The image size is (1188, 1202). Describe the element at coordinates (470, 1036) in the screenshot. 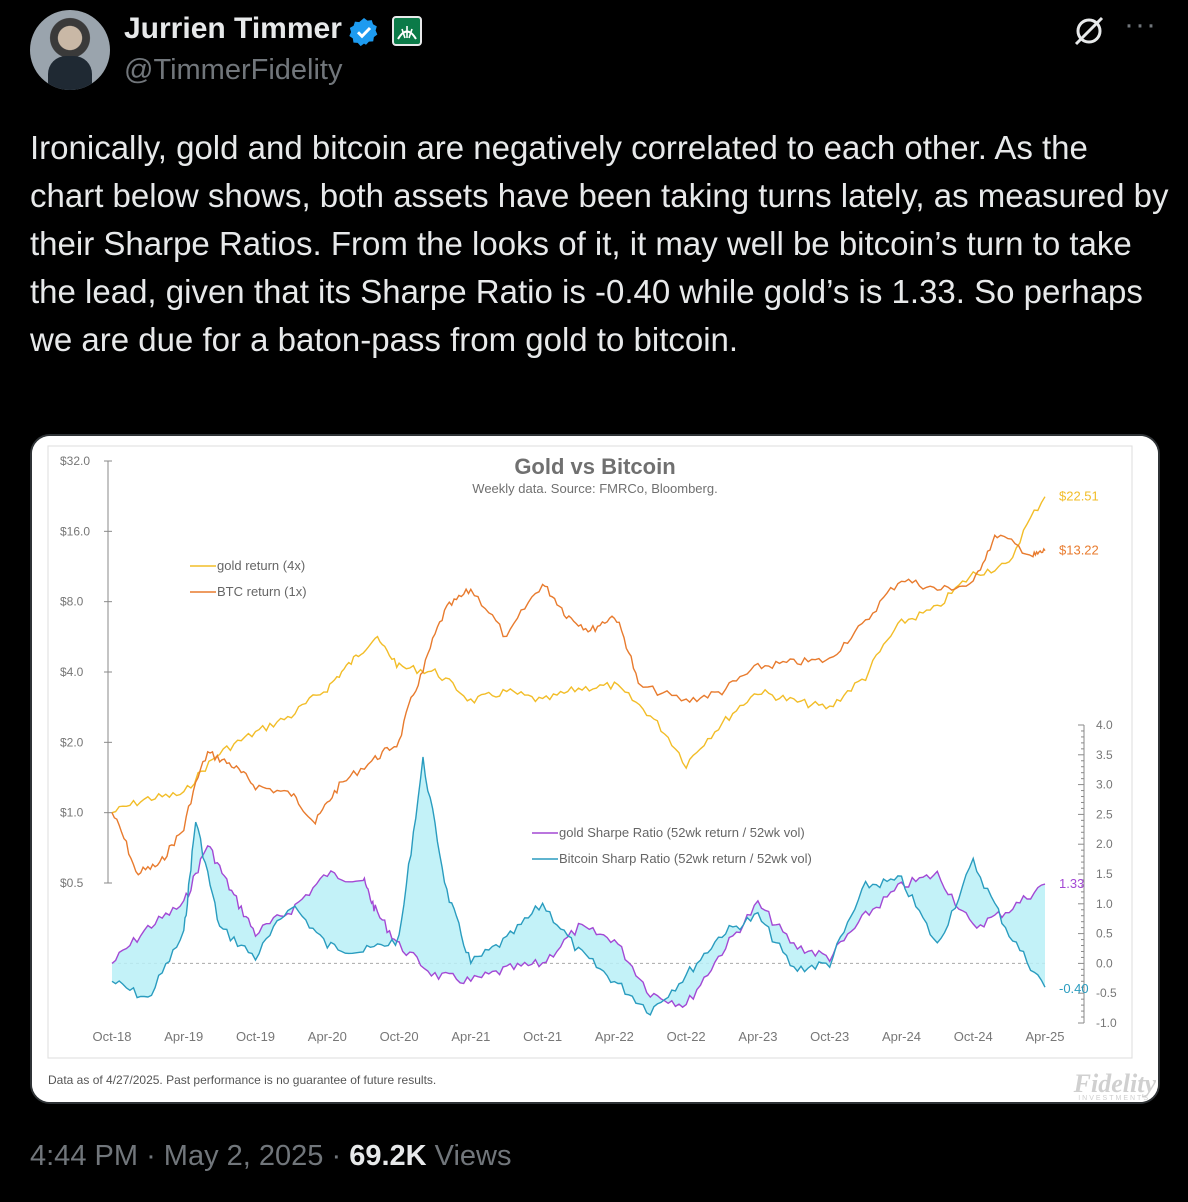

I see `x-axis-tick-label: Apr-21` at that location.